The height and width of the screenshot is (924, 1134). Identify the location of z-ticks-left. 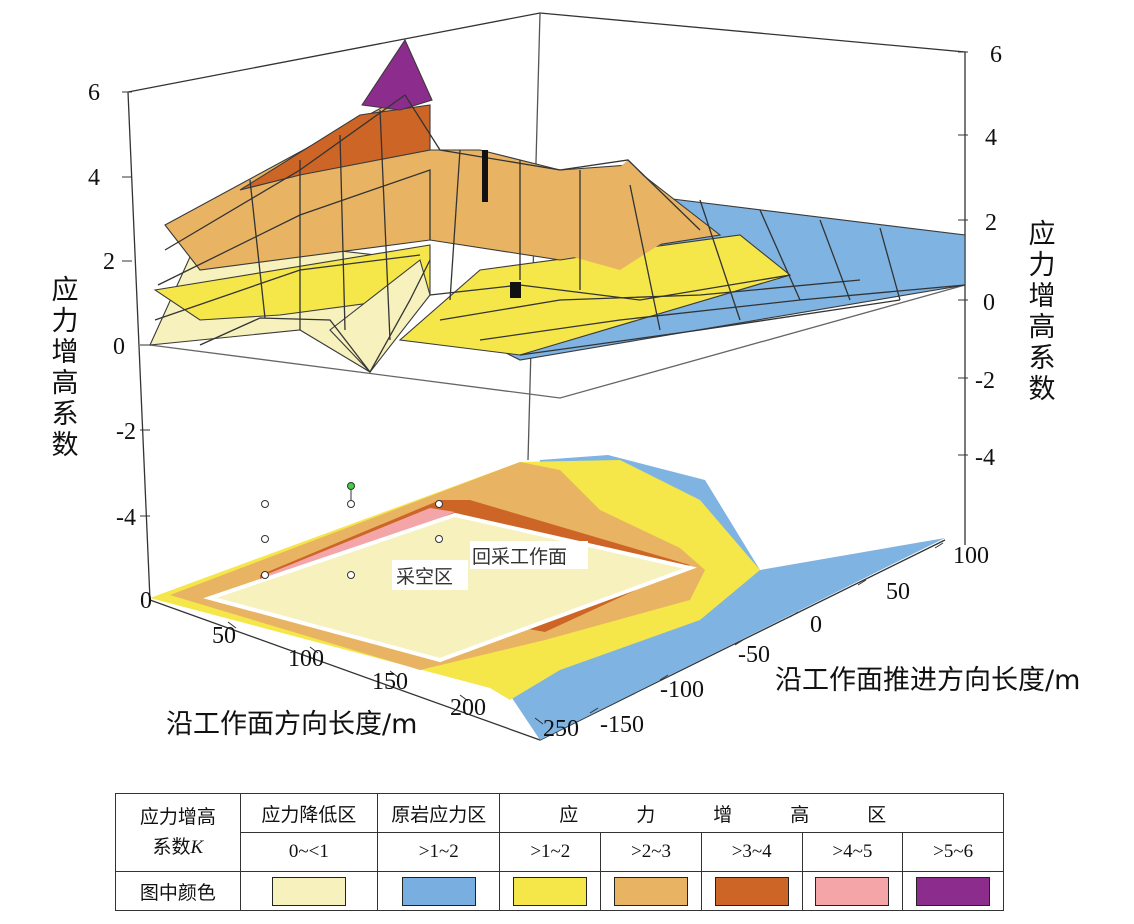
(136, 304).